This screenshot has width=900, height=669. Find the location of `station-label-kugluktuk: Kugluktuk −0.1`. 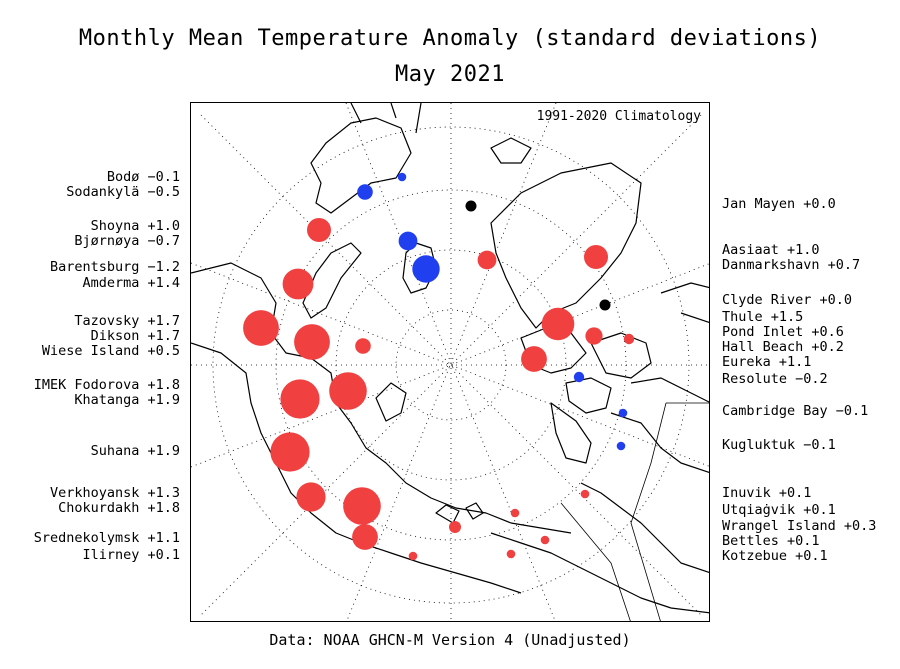

station-label-kugluktuk: Kugluktuk −0.1 is located at coordinates (779, 445).